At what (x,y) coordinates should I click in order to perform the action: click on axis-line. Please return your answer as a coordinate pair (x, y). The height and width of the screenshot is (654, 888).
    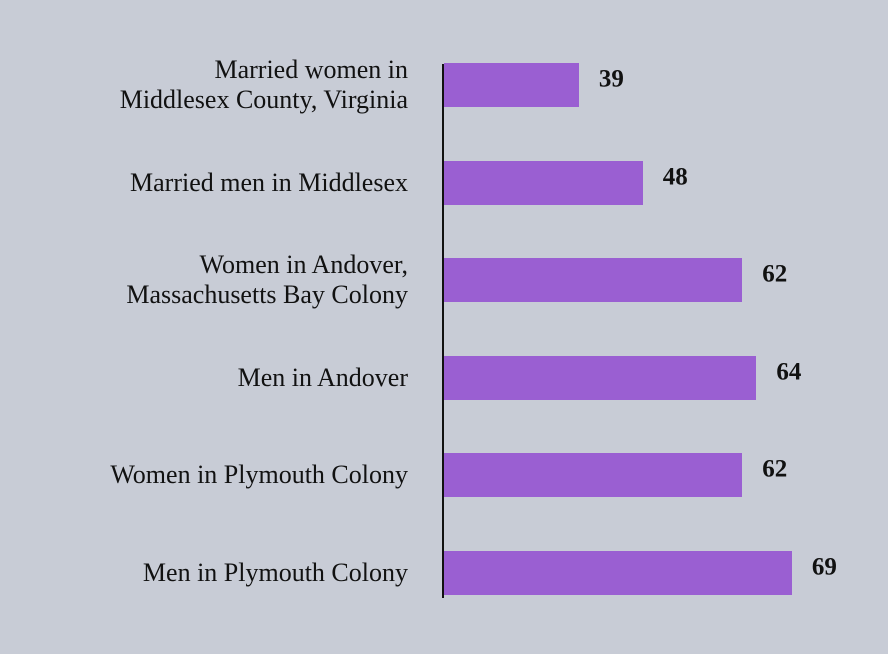
    Looking at the image, I should click on (443, 331).